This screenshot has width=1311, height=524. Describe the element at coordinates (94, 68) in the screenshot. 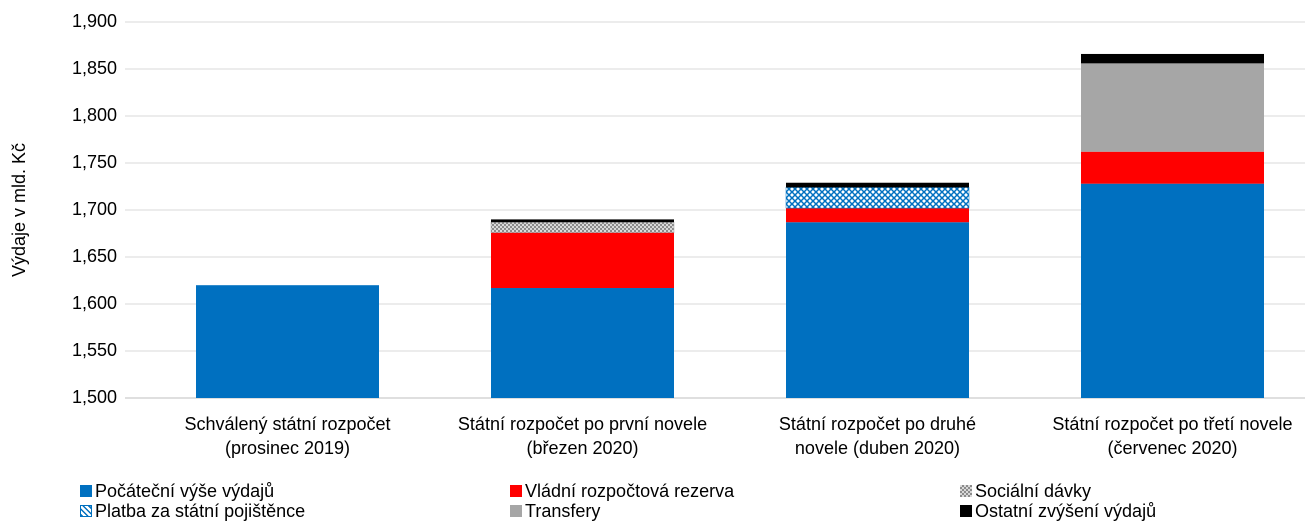

I see `y-tick-label: 1,850` at that location.